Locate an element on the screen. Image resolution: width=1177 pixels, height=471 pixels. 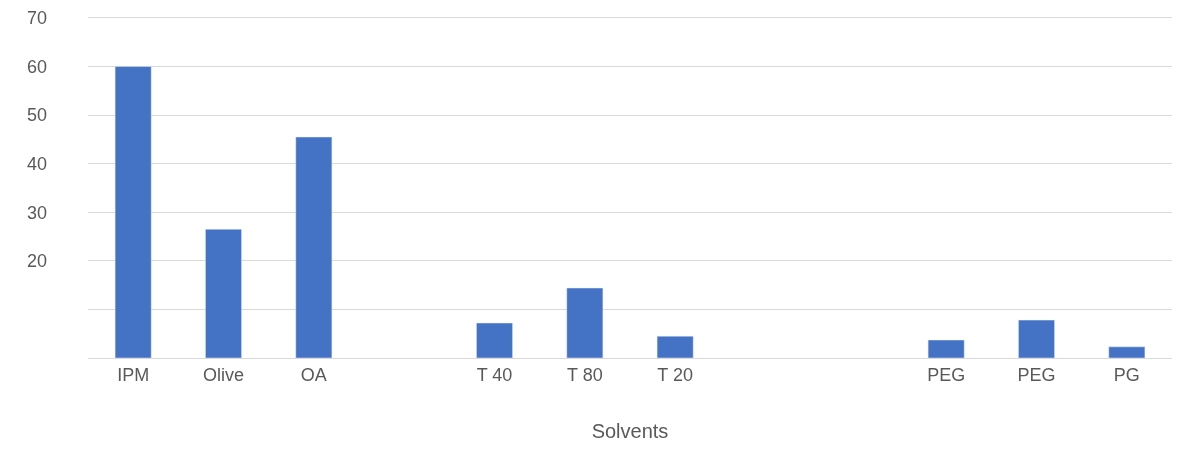
y-tick-label: 70 is located at coordinates (36, 18).